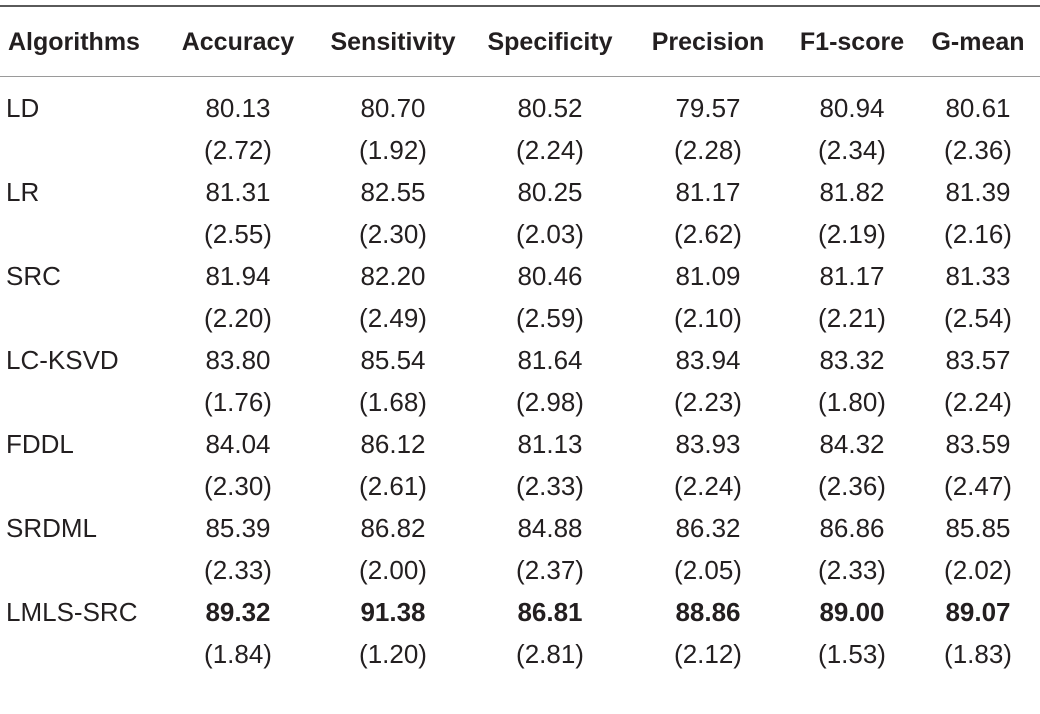 This screenshot has width=1040, height=714. Describe the element at coordinates (852, 401) in the screenshot. I see `metric-sd: (1.80)` at that location.